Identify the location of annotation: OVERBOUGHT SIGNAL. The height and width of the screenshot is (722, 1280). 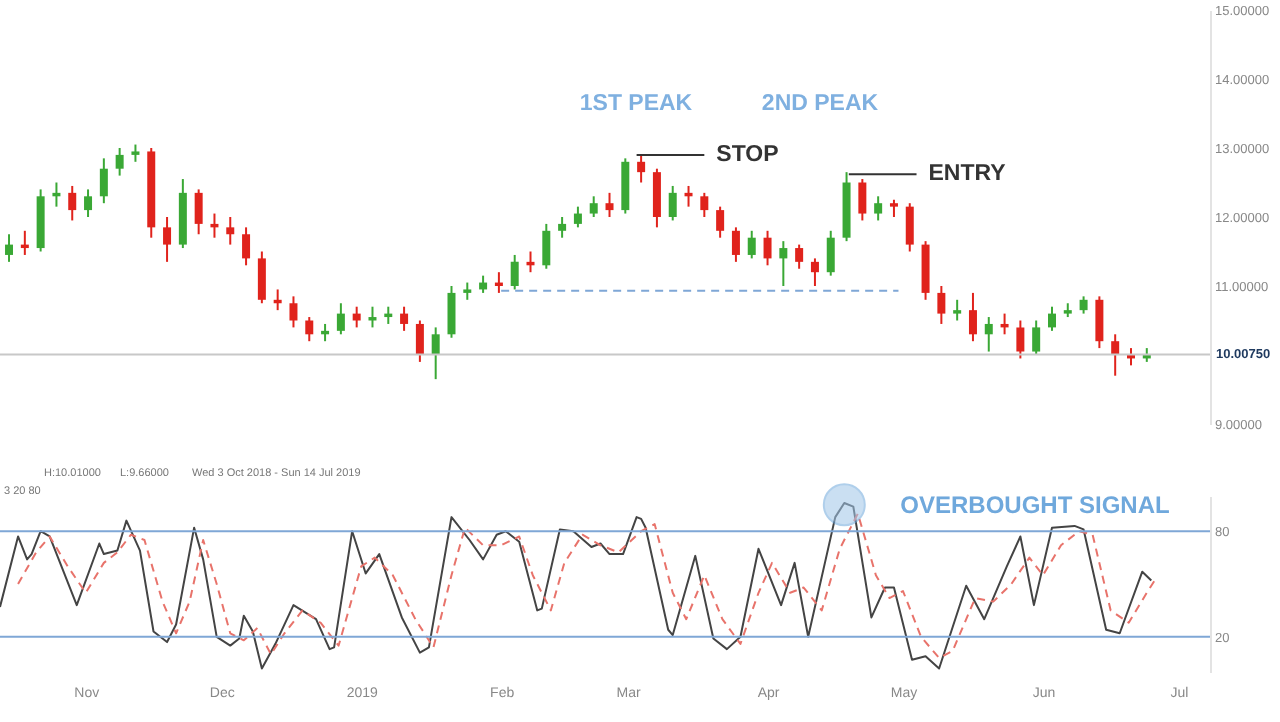
(1035, 504).